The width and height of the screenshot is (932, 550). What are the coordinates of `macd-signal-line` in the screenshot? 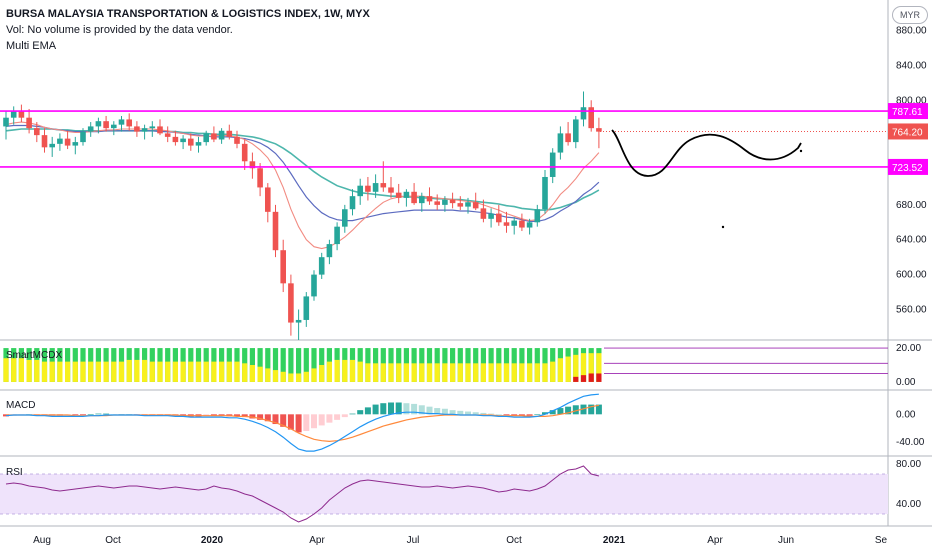 It's located at (303, 423).